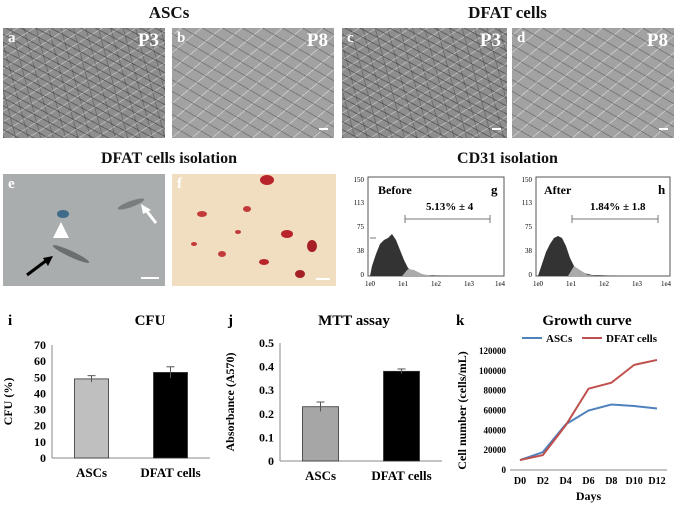 This screenshot has width=677, height=508. What do you see at coordinates (543, 481) in the screenshot?
I see `x-tick-label: D2` at bounding box center [543, 481].